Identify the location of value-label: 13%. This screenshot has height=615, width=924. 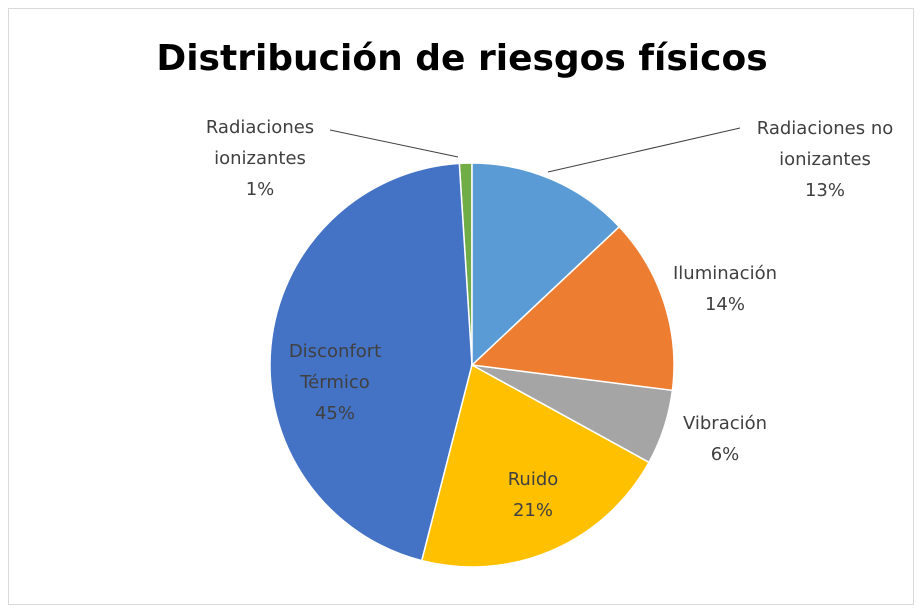
(824, 190).